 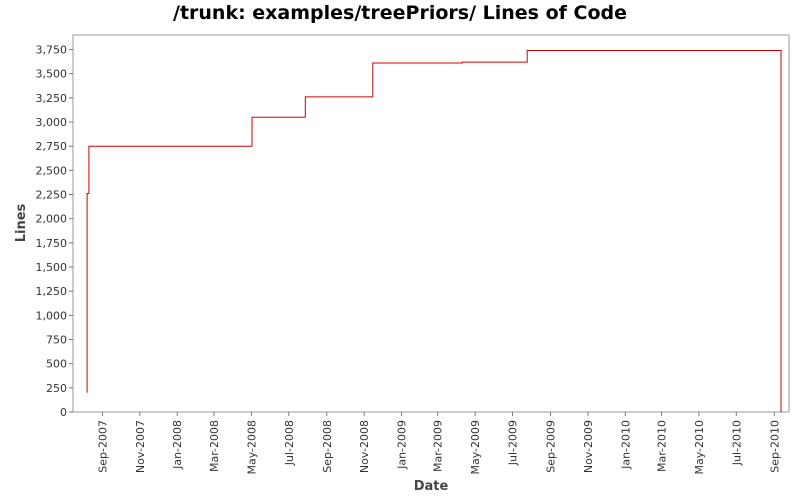 I want to click on y-tick-label: 1,750, so click(x=52, y=243).